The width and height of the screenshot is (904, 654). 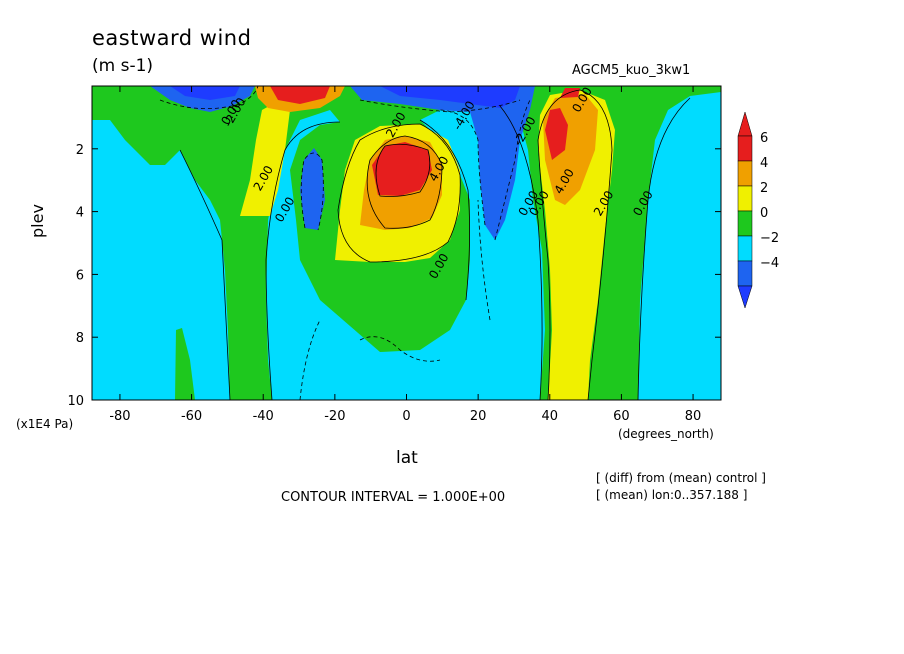 I want to click on colorbar-label: −4, so click(x=769, y=263).